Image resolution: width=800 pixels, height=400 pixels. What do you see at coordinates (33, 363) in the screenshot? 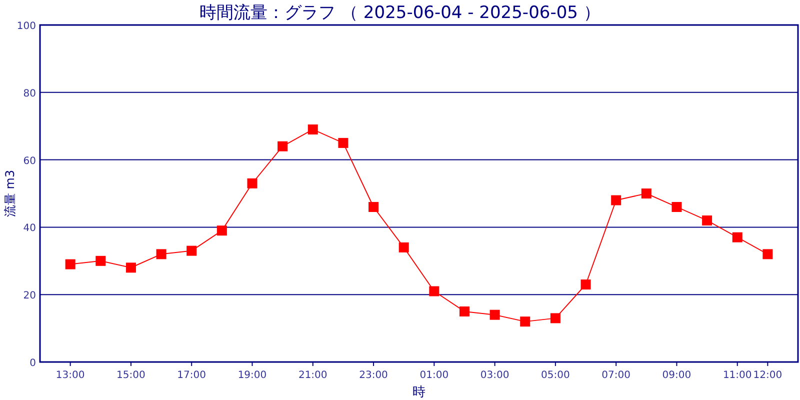
I see `y-tick-label: 0` at bounding box center [33, 363].